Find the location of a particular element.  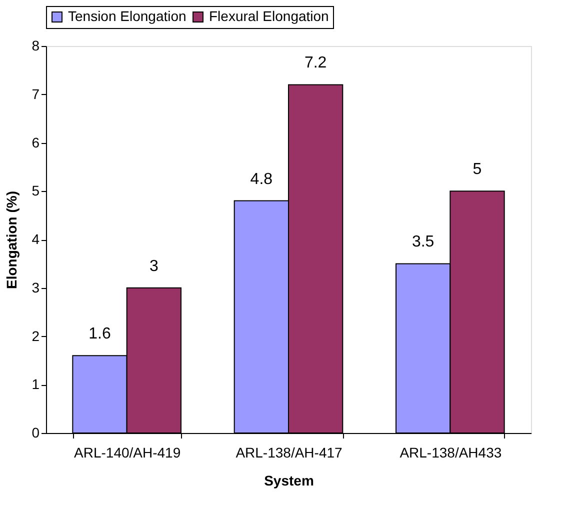

x-axis-title: System is located at coordinates (289, 480).